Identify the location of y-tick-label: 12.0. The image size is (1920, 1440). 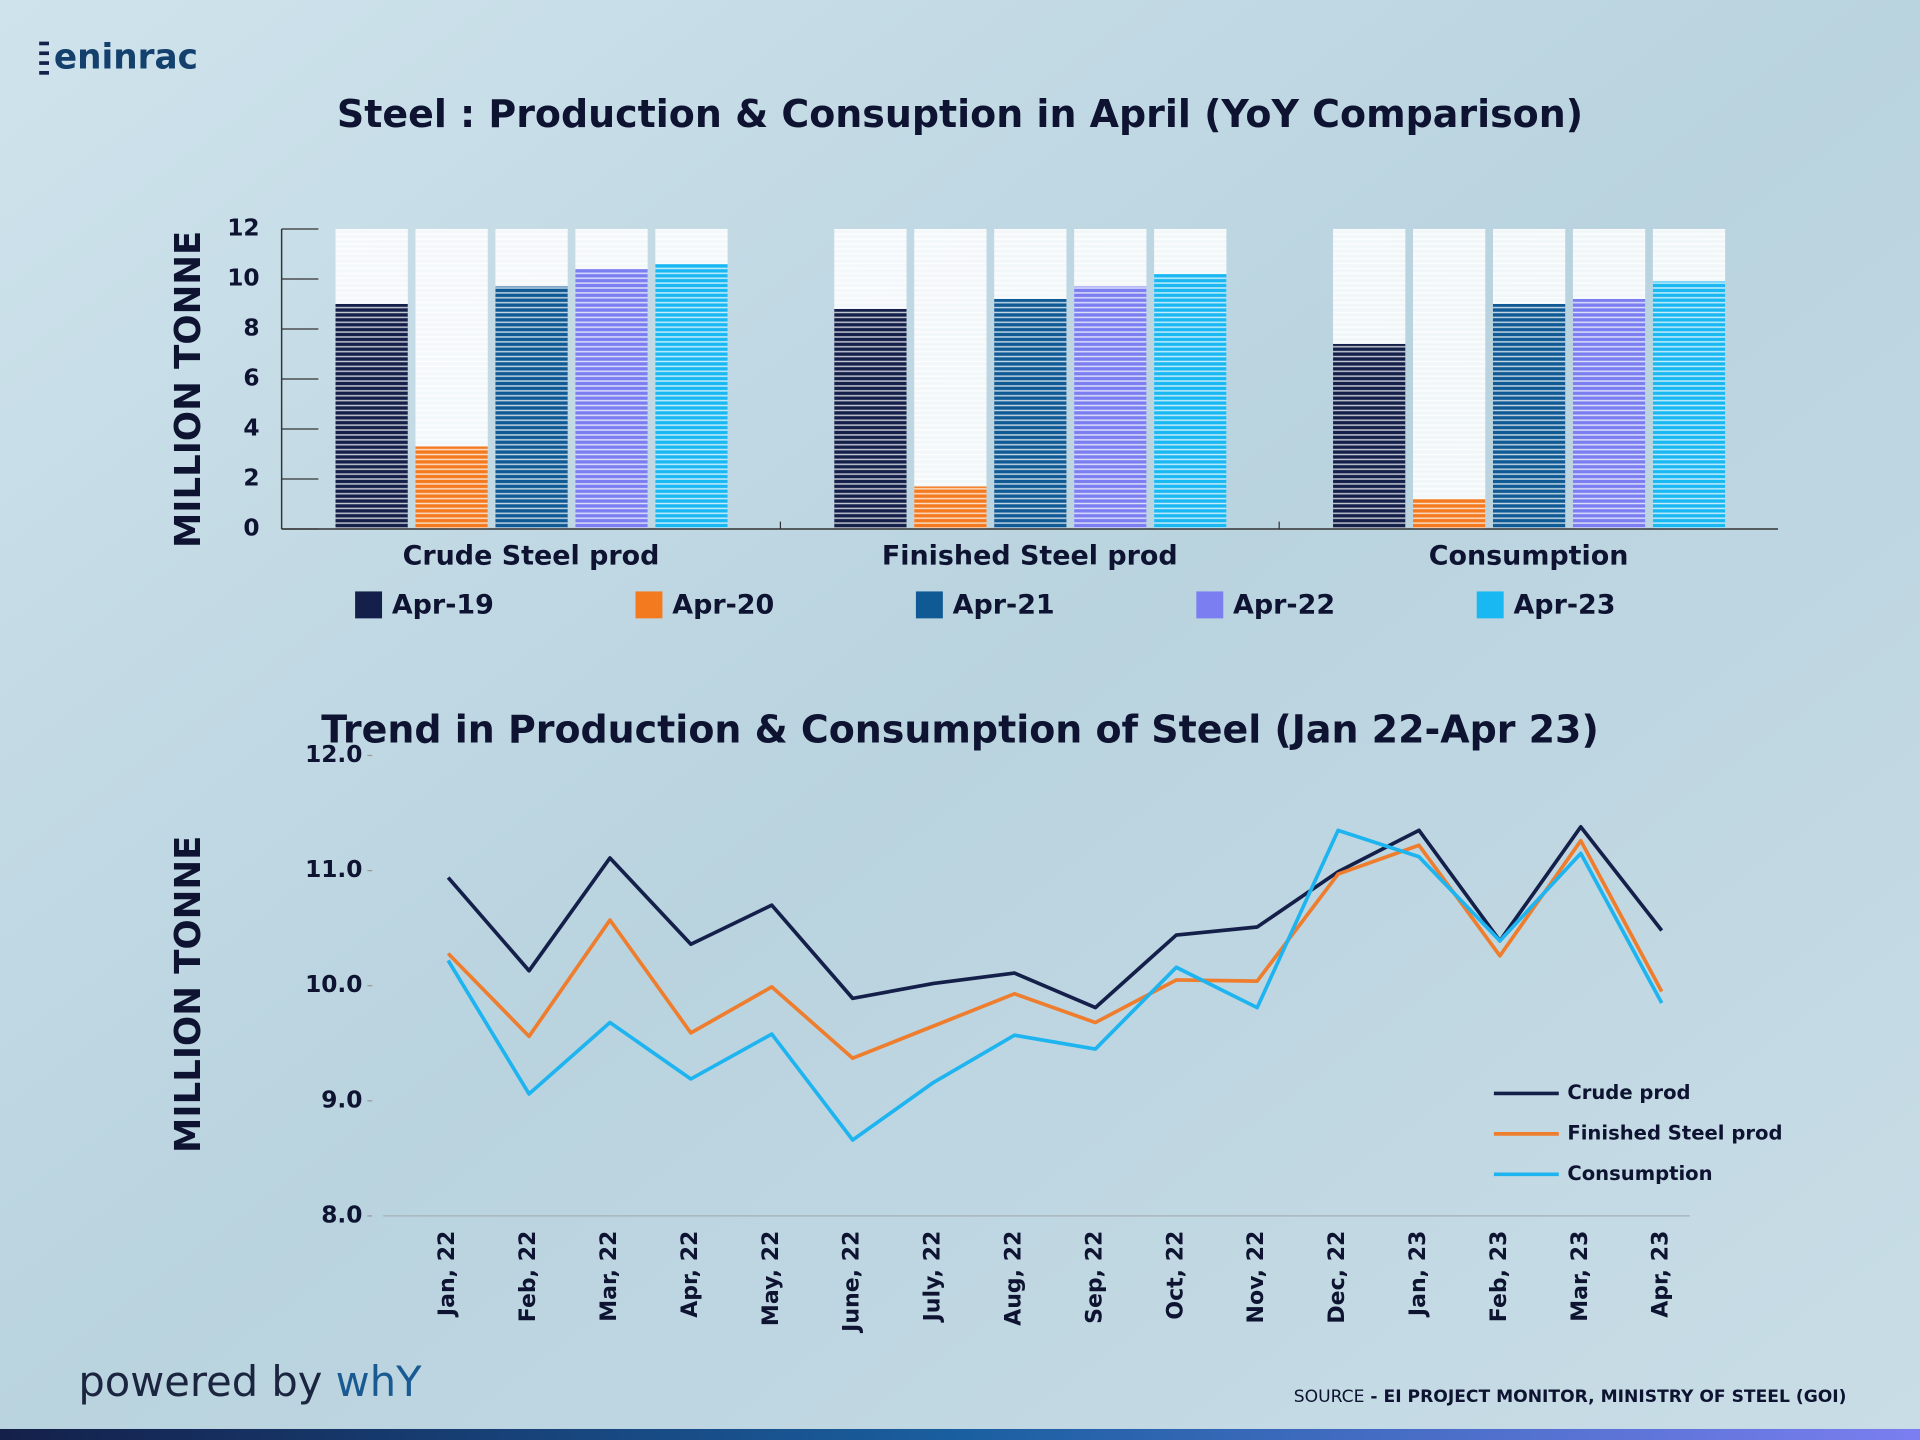
(333, 754).